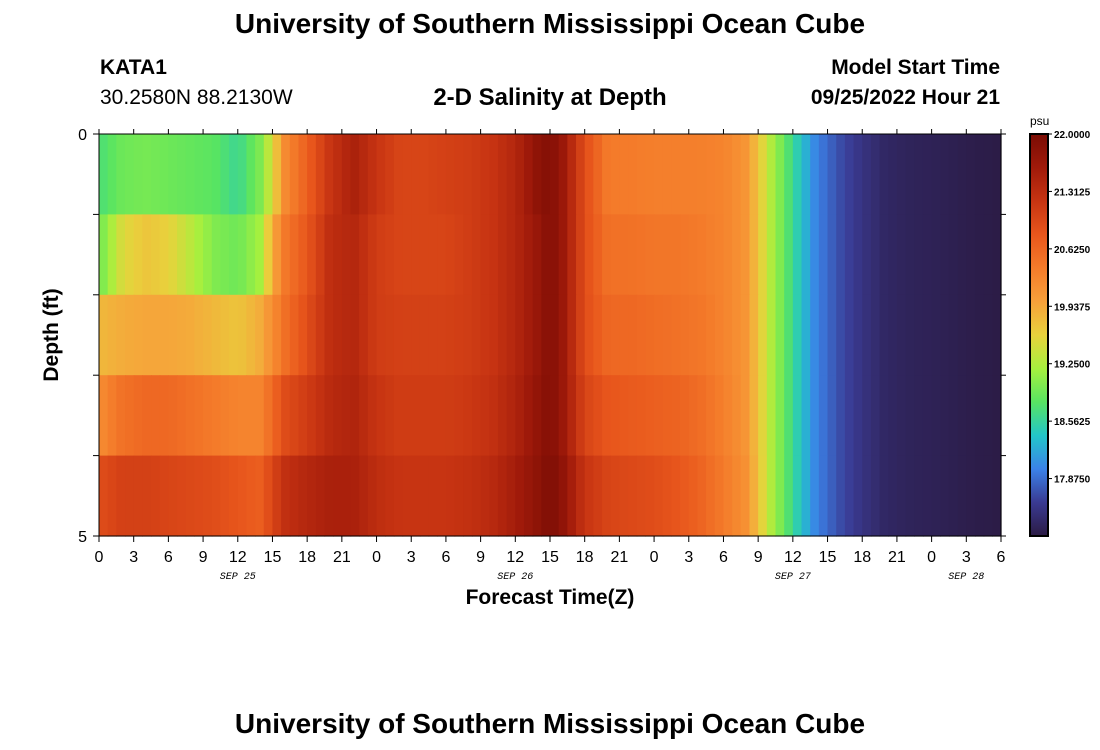 The width and height of the screenshot is (1100, 750). Describe the element at coordinates (515, 577) in the screenshot. I see `date-label: SEP 26` at that location.